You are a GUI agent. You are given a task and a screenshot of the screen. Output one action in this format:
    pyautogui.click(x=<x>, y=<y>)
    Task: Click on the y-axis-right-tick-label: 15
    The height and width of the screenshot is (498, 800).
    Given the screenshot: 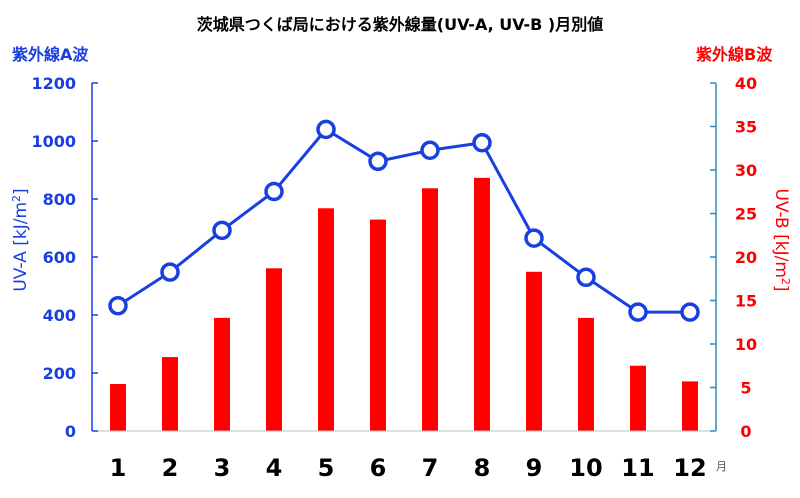 What is the action you would take?
    pyautogui.click(x=746, y=301)
    